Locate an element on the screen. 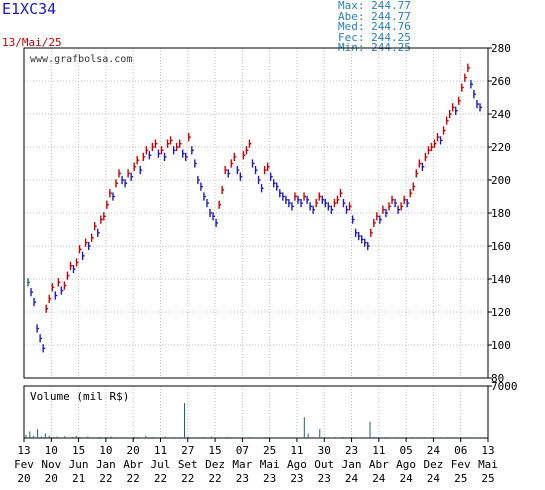 The height and width of the screenshot is (490, 545). price-y-tick-label: 220 is located at coordinates (501, 147).